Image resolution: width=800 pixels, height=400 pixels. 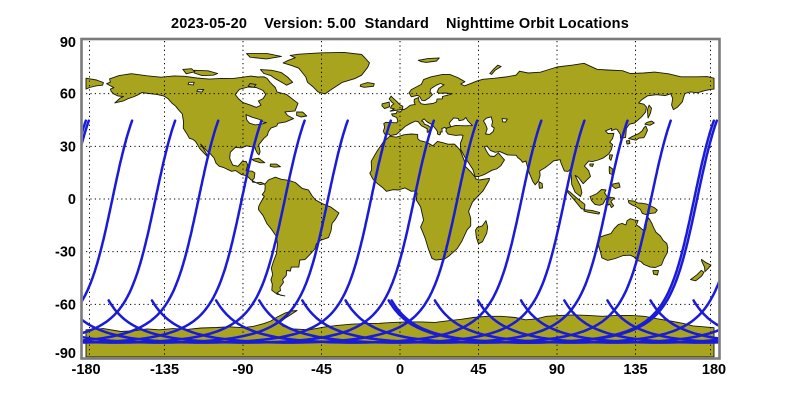 What do you see at coordinates (557, 370) in the screenshot?
I see `x-tick-label-90: 90` at bounding box center [557, 370].